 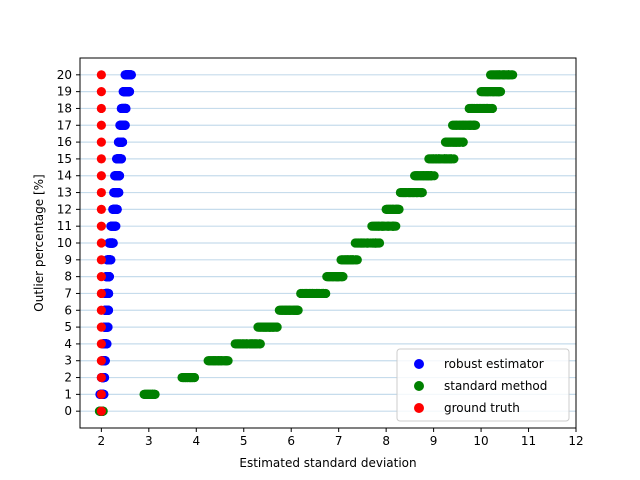 I want to click on y-tick-label-4: 4, so click(x=68, y=344).